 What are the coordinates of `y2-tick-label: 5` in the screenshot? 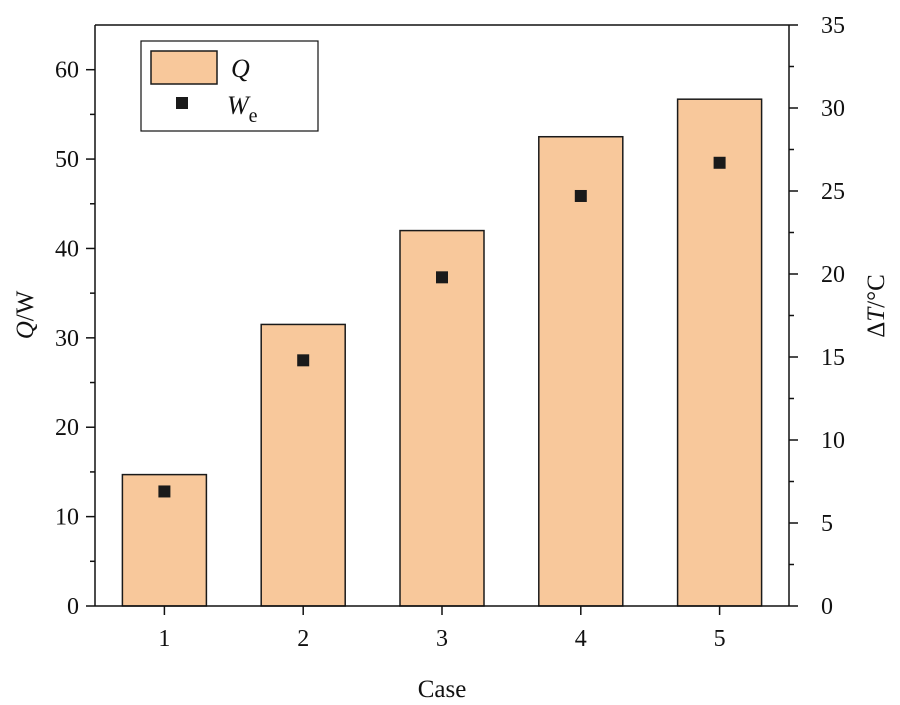 It's located at (827, 524).